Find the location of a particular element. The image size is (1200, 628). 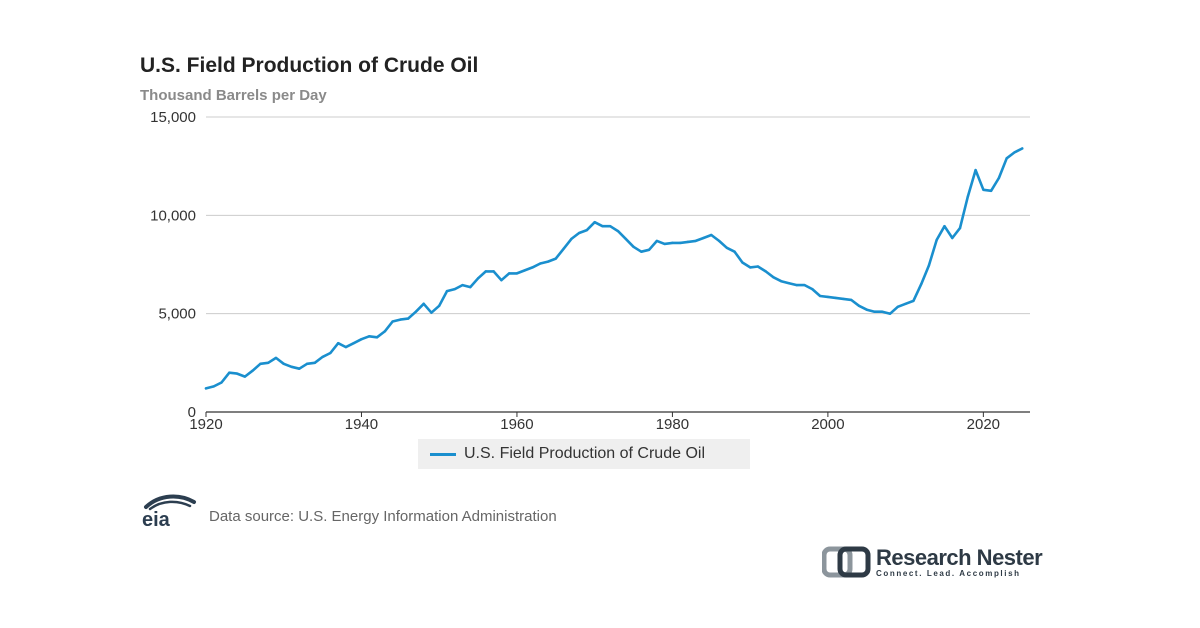

legend-label: U.S. Field Production of Crude Oil is located at coordinates (584, 453).